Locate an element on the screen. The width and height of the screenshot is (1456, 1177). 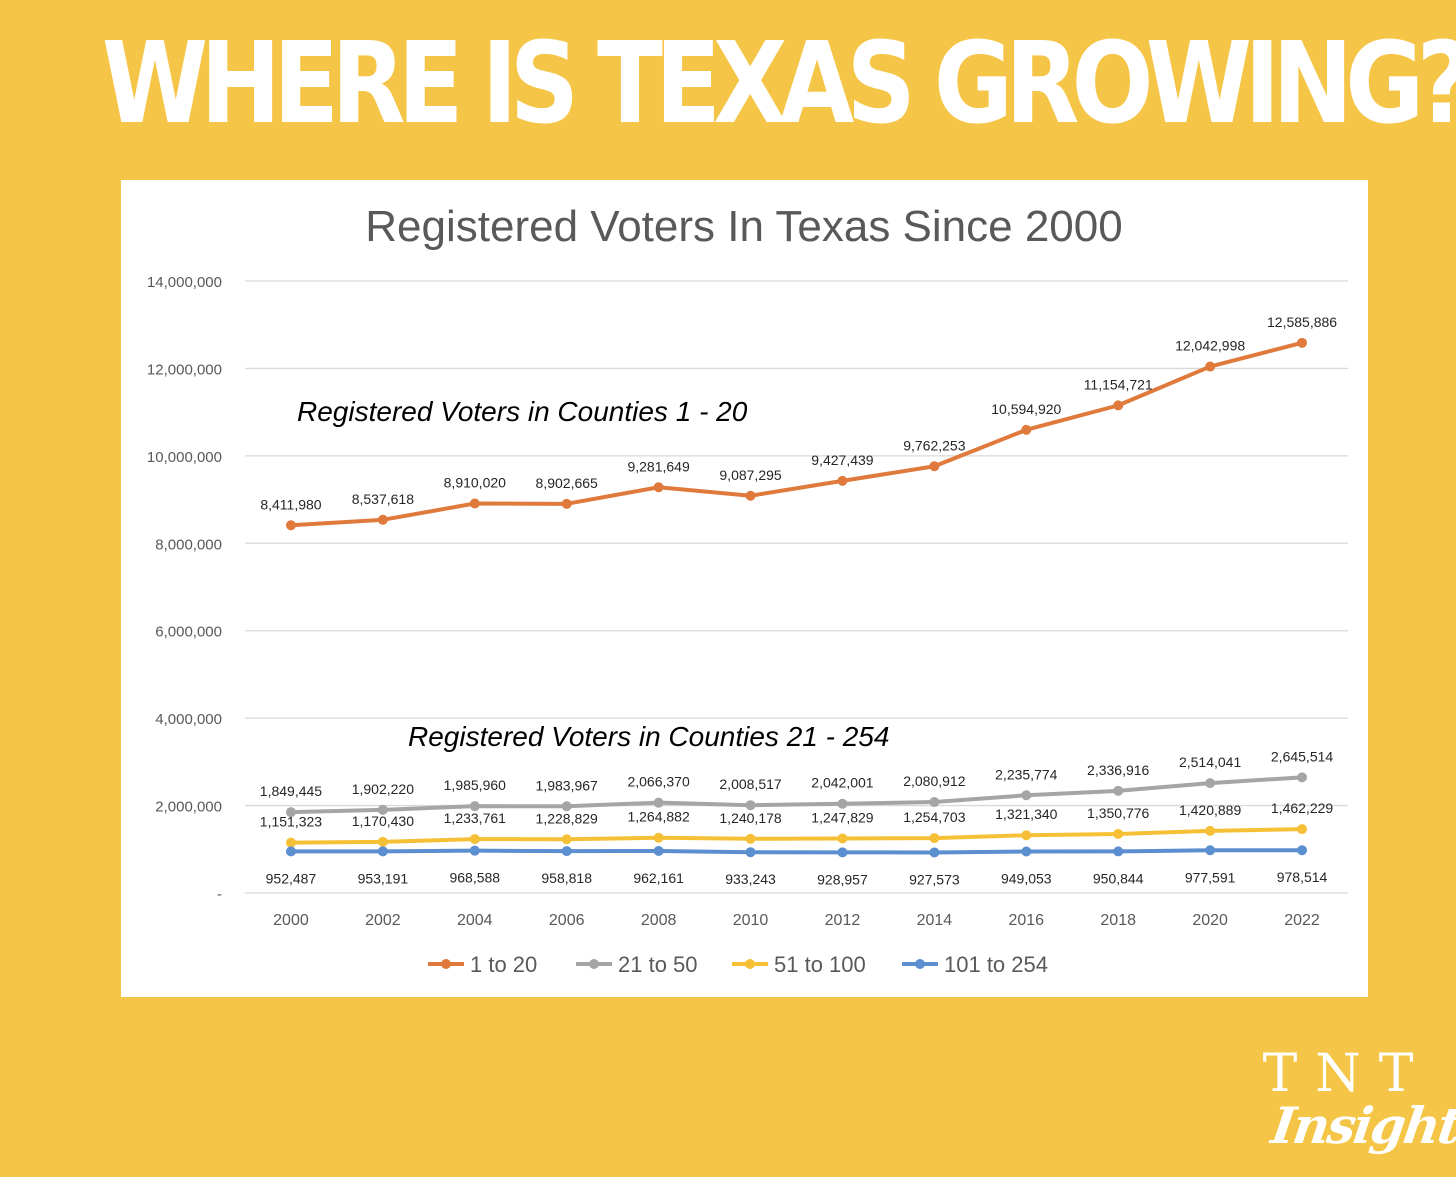
x-tick-label: 2022 is located at coordinates (1302, 920).